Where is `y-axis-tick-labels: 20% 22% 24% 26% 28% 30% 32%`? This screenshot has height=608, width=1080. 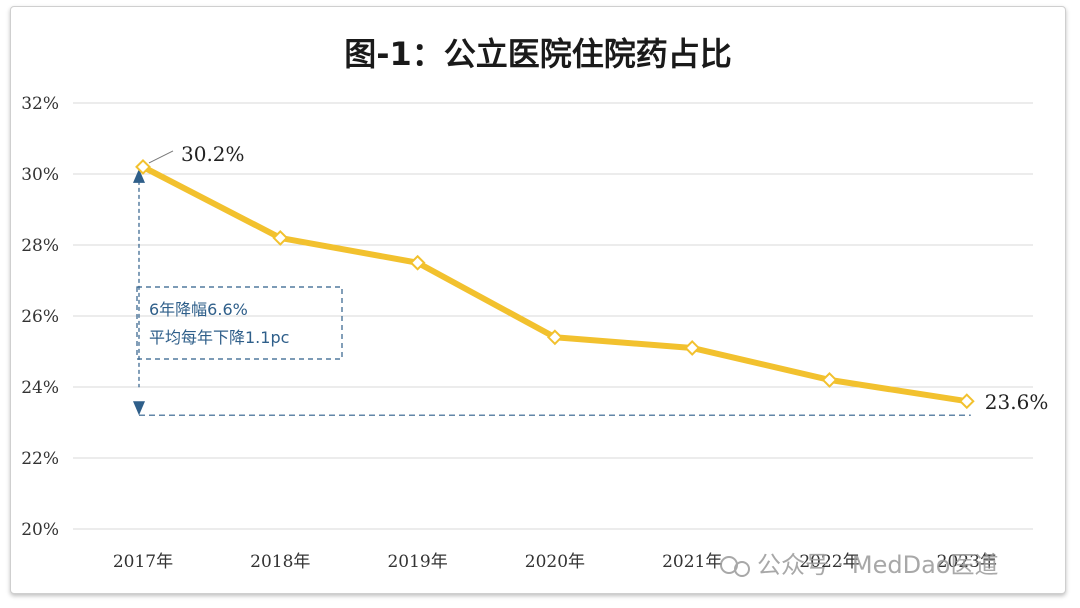
y-axis-tick-labels: 20% 22% 24% 26% 28% 30% 32% is located at coordinates (40, 317).